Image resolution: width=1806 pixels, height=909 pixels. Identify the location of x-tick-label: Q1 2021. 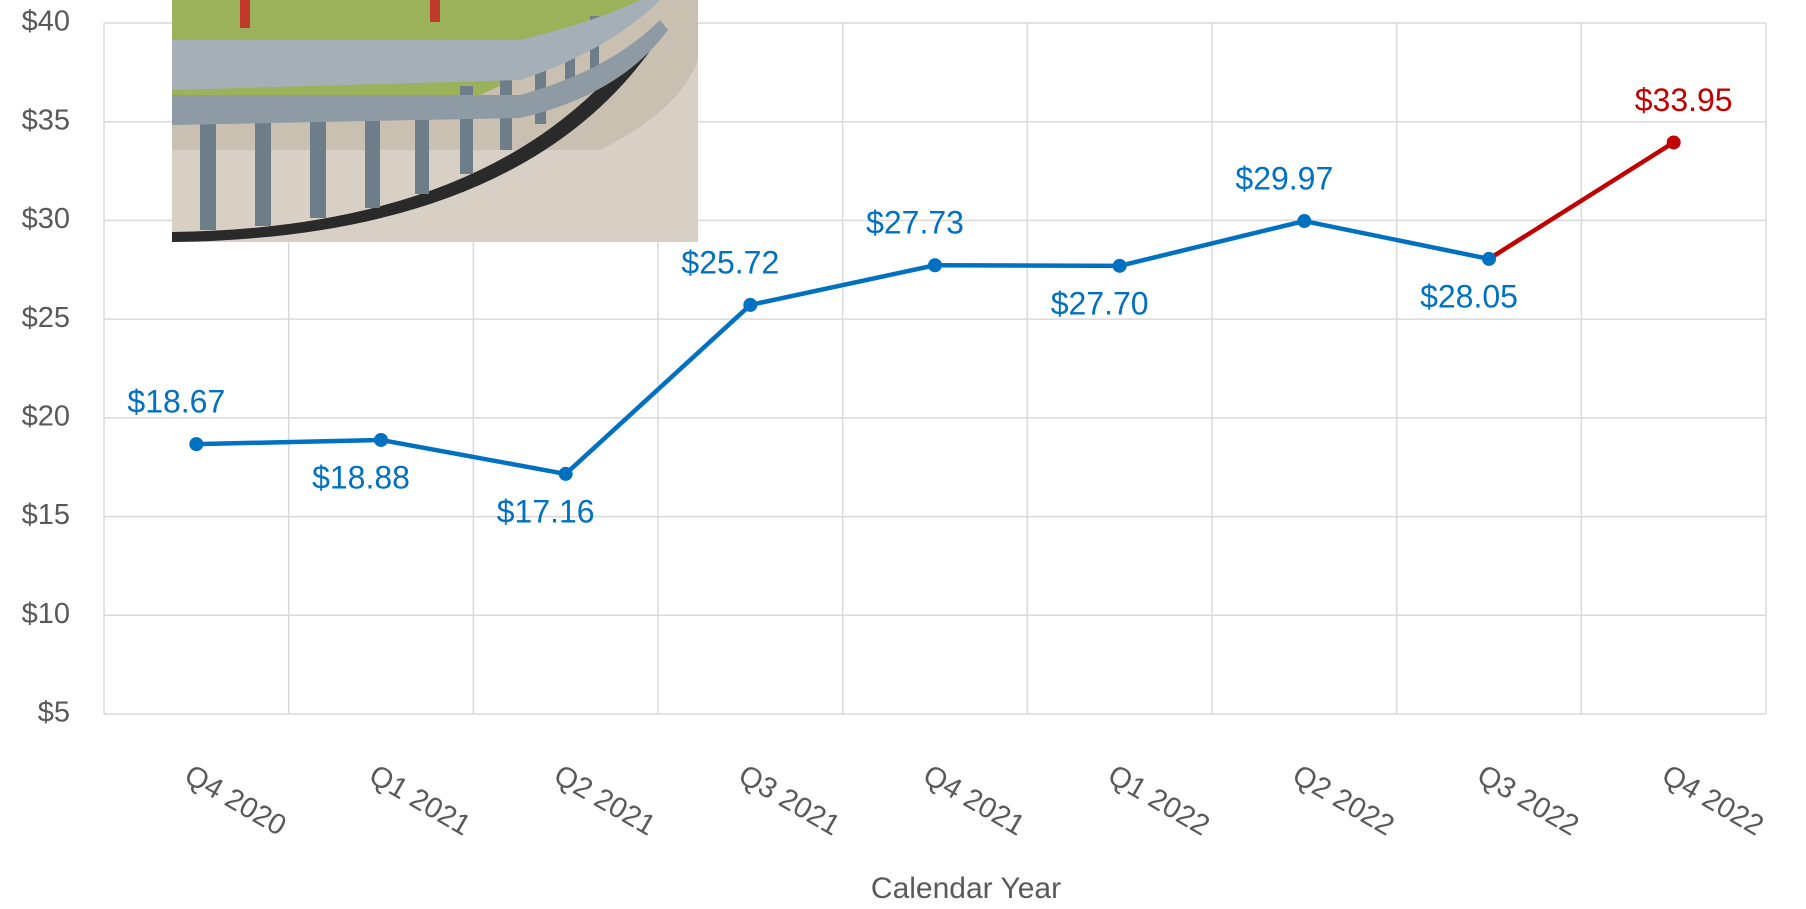
(420, 800).